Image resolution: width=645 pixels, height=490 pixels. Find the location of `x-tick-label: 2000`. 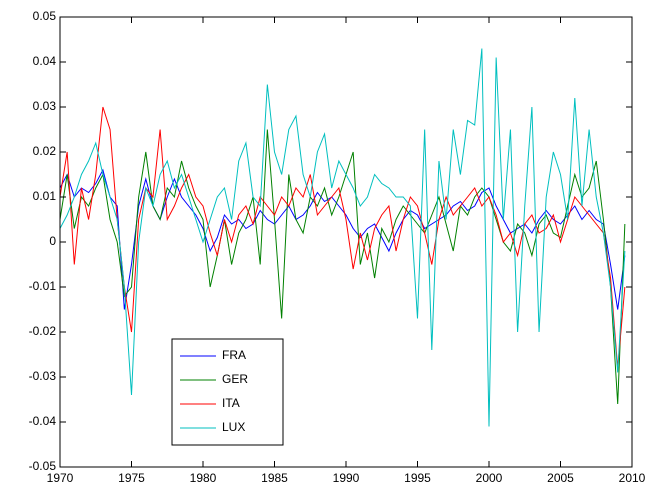

x-tick-label: 2000 is located at coordinates (489, 478).